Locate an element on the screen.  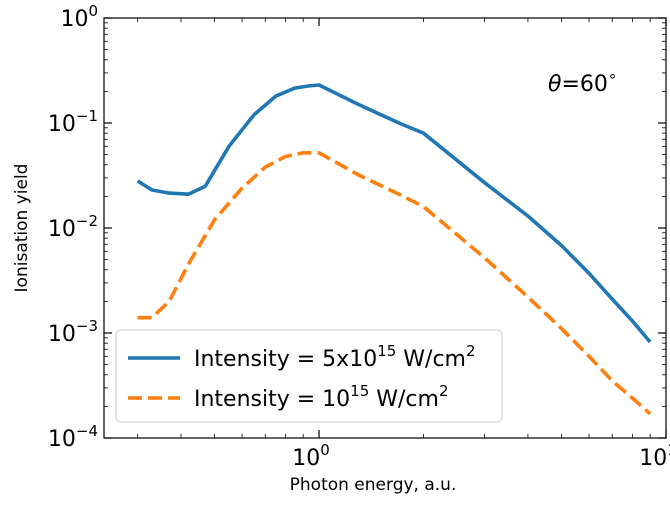
y-tick-label: 10⁻³ is located at coordinates (73, 332).